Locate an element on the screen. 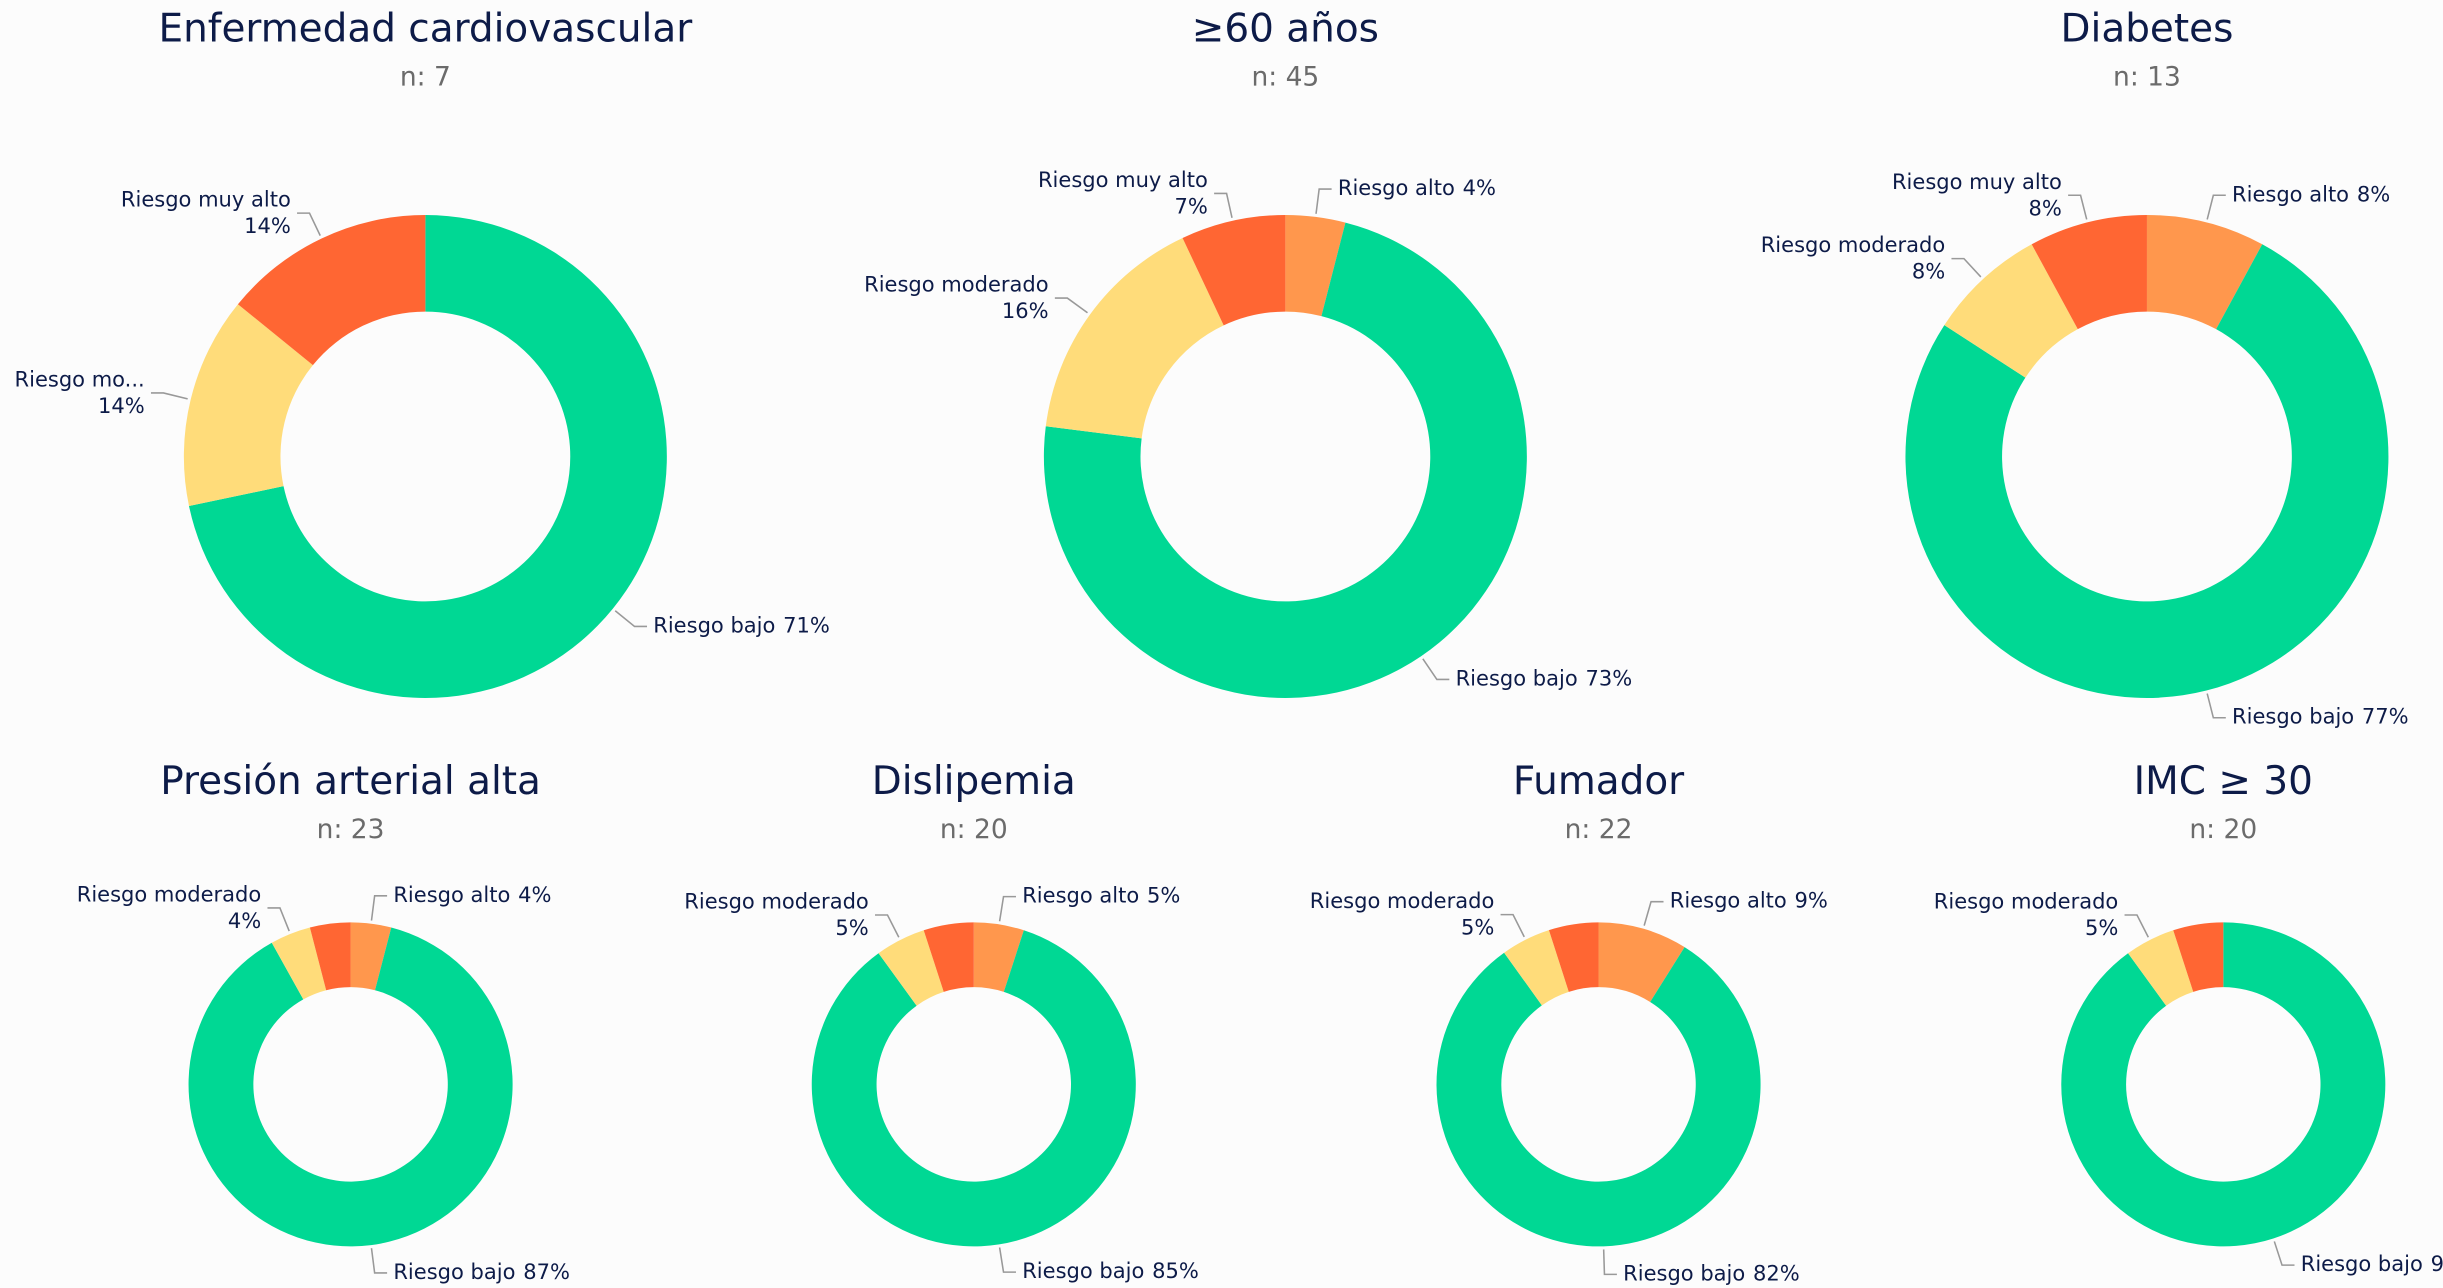  slice-value: 9% is located at coordinates (1811, 900).